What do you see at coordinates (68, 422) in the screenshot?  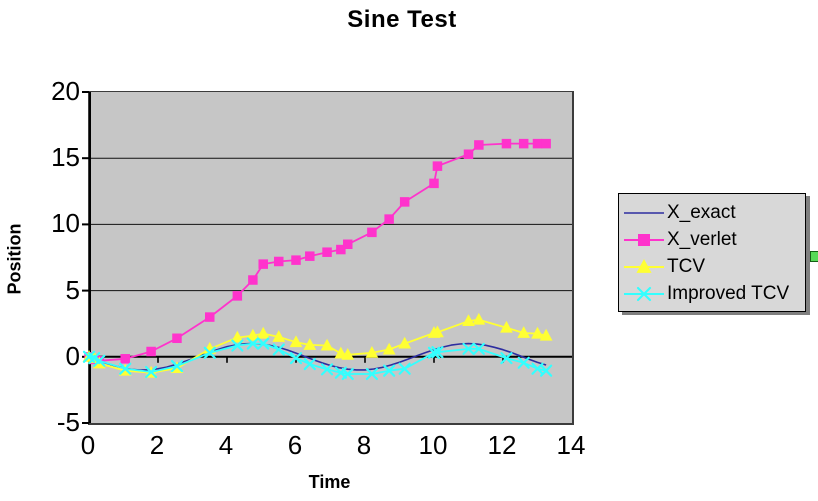 I see `y-tick-label: -5` at bounding box center [68, 422].